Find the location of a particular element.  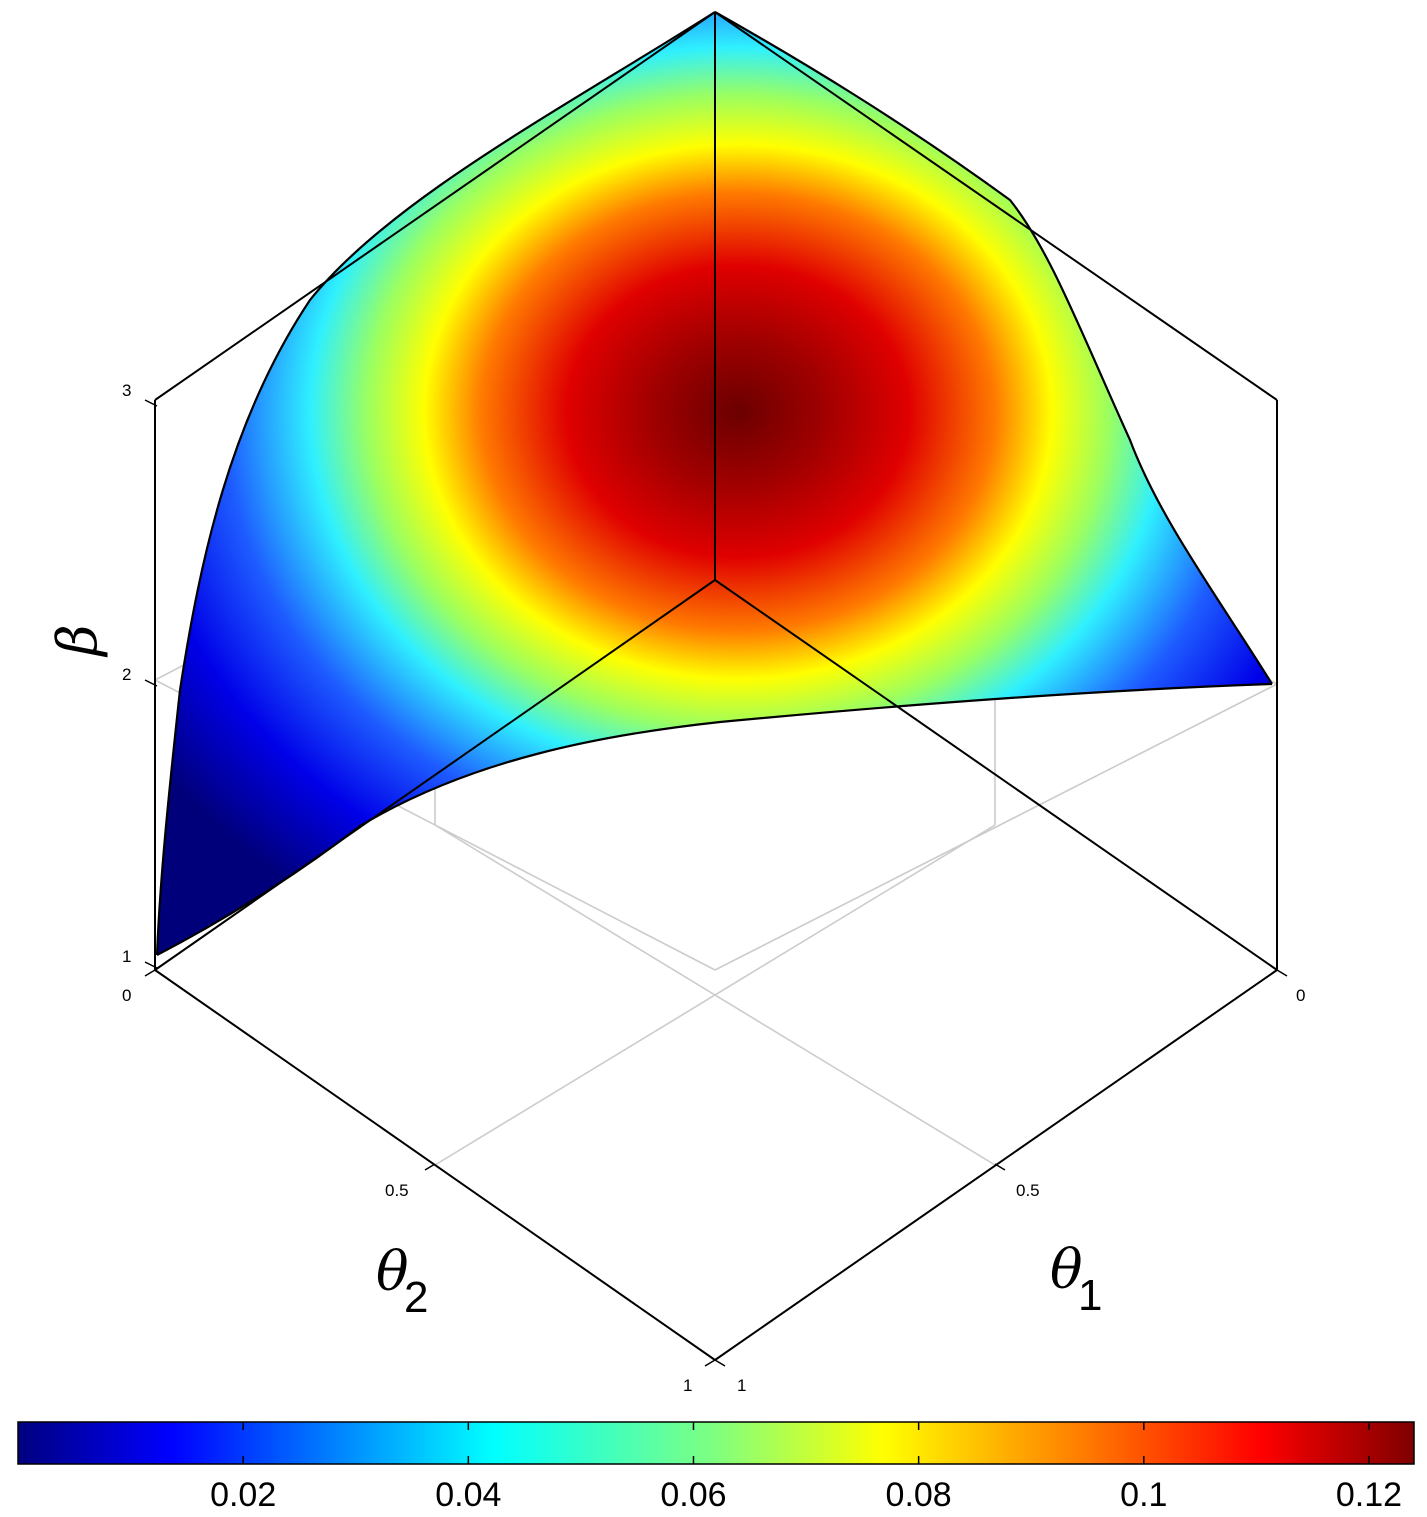

theta2-axis-label: θ 2 is located at coordinates (402, 1281).